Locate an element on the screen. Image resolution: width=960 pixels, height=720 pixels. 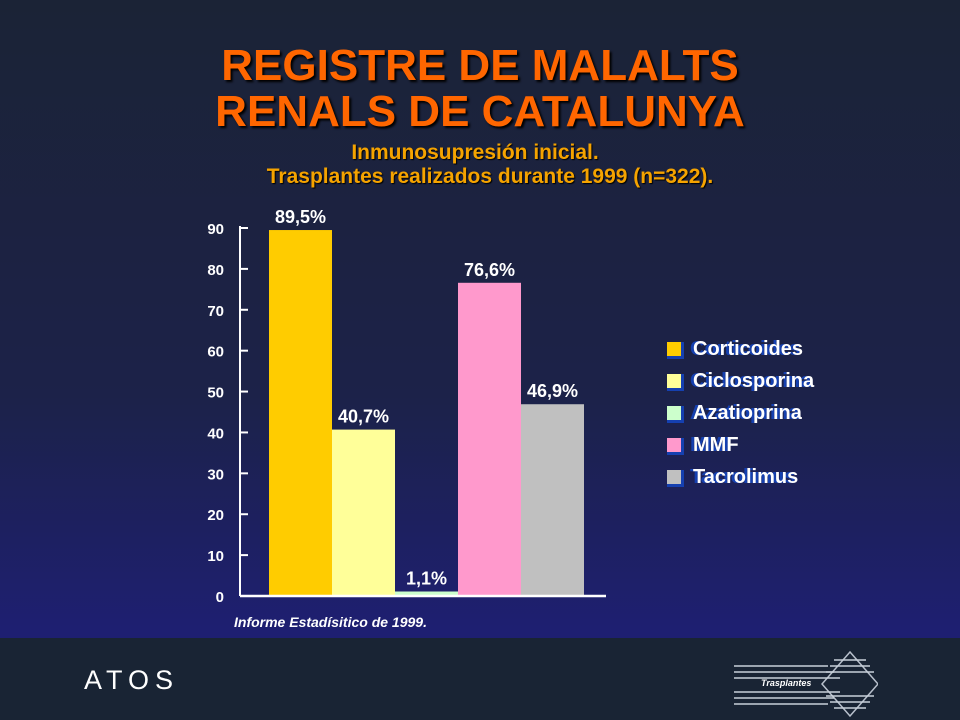
y-tick-label: 70 is located at coordinates (215, 311).